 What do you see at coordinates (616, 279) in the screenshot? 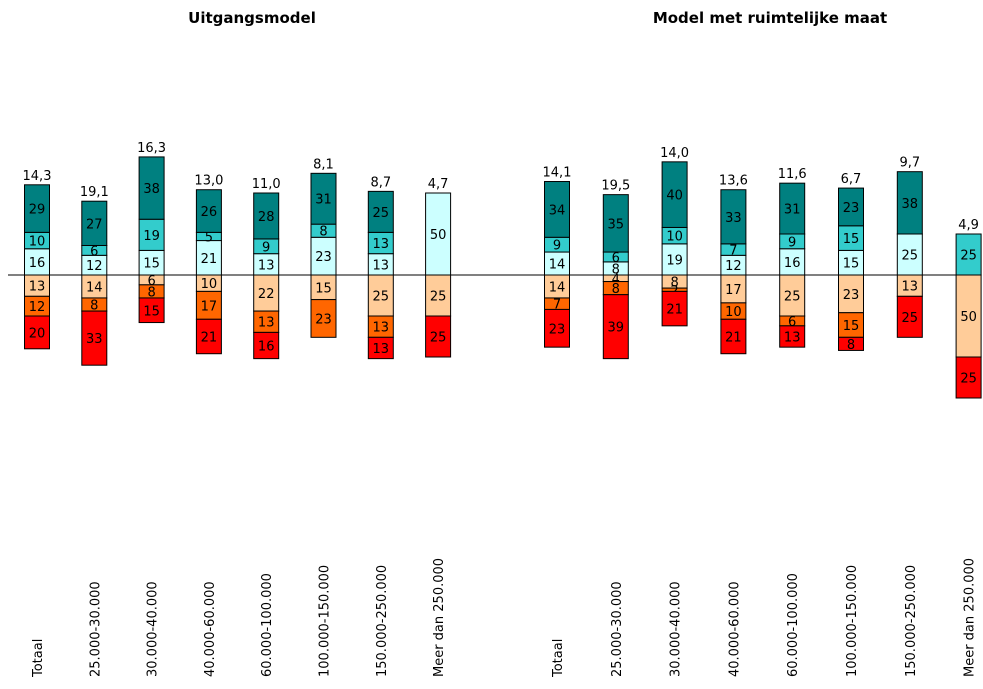
I see `segment-value-label: 4` at bounding box center [616, 279].